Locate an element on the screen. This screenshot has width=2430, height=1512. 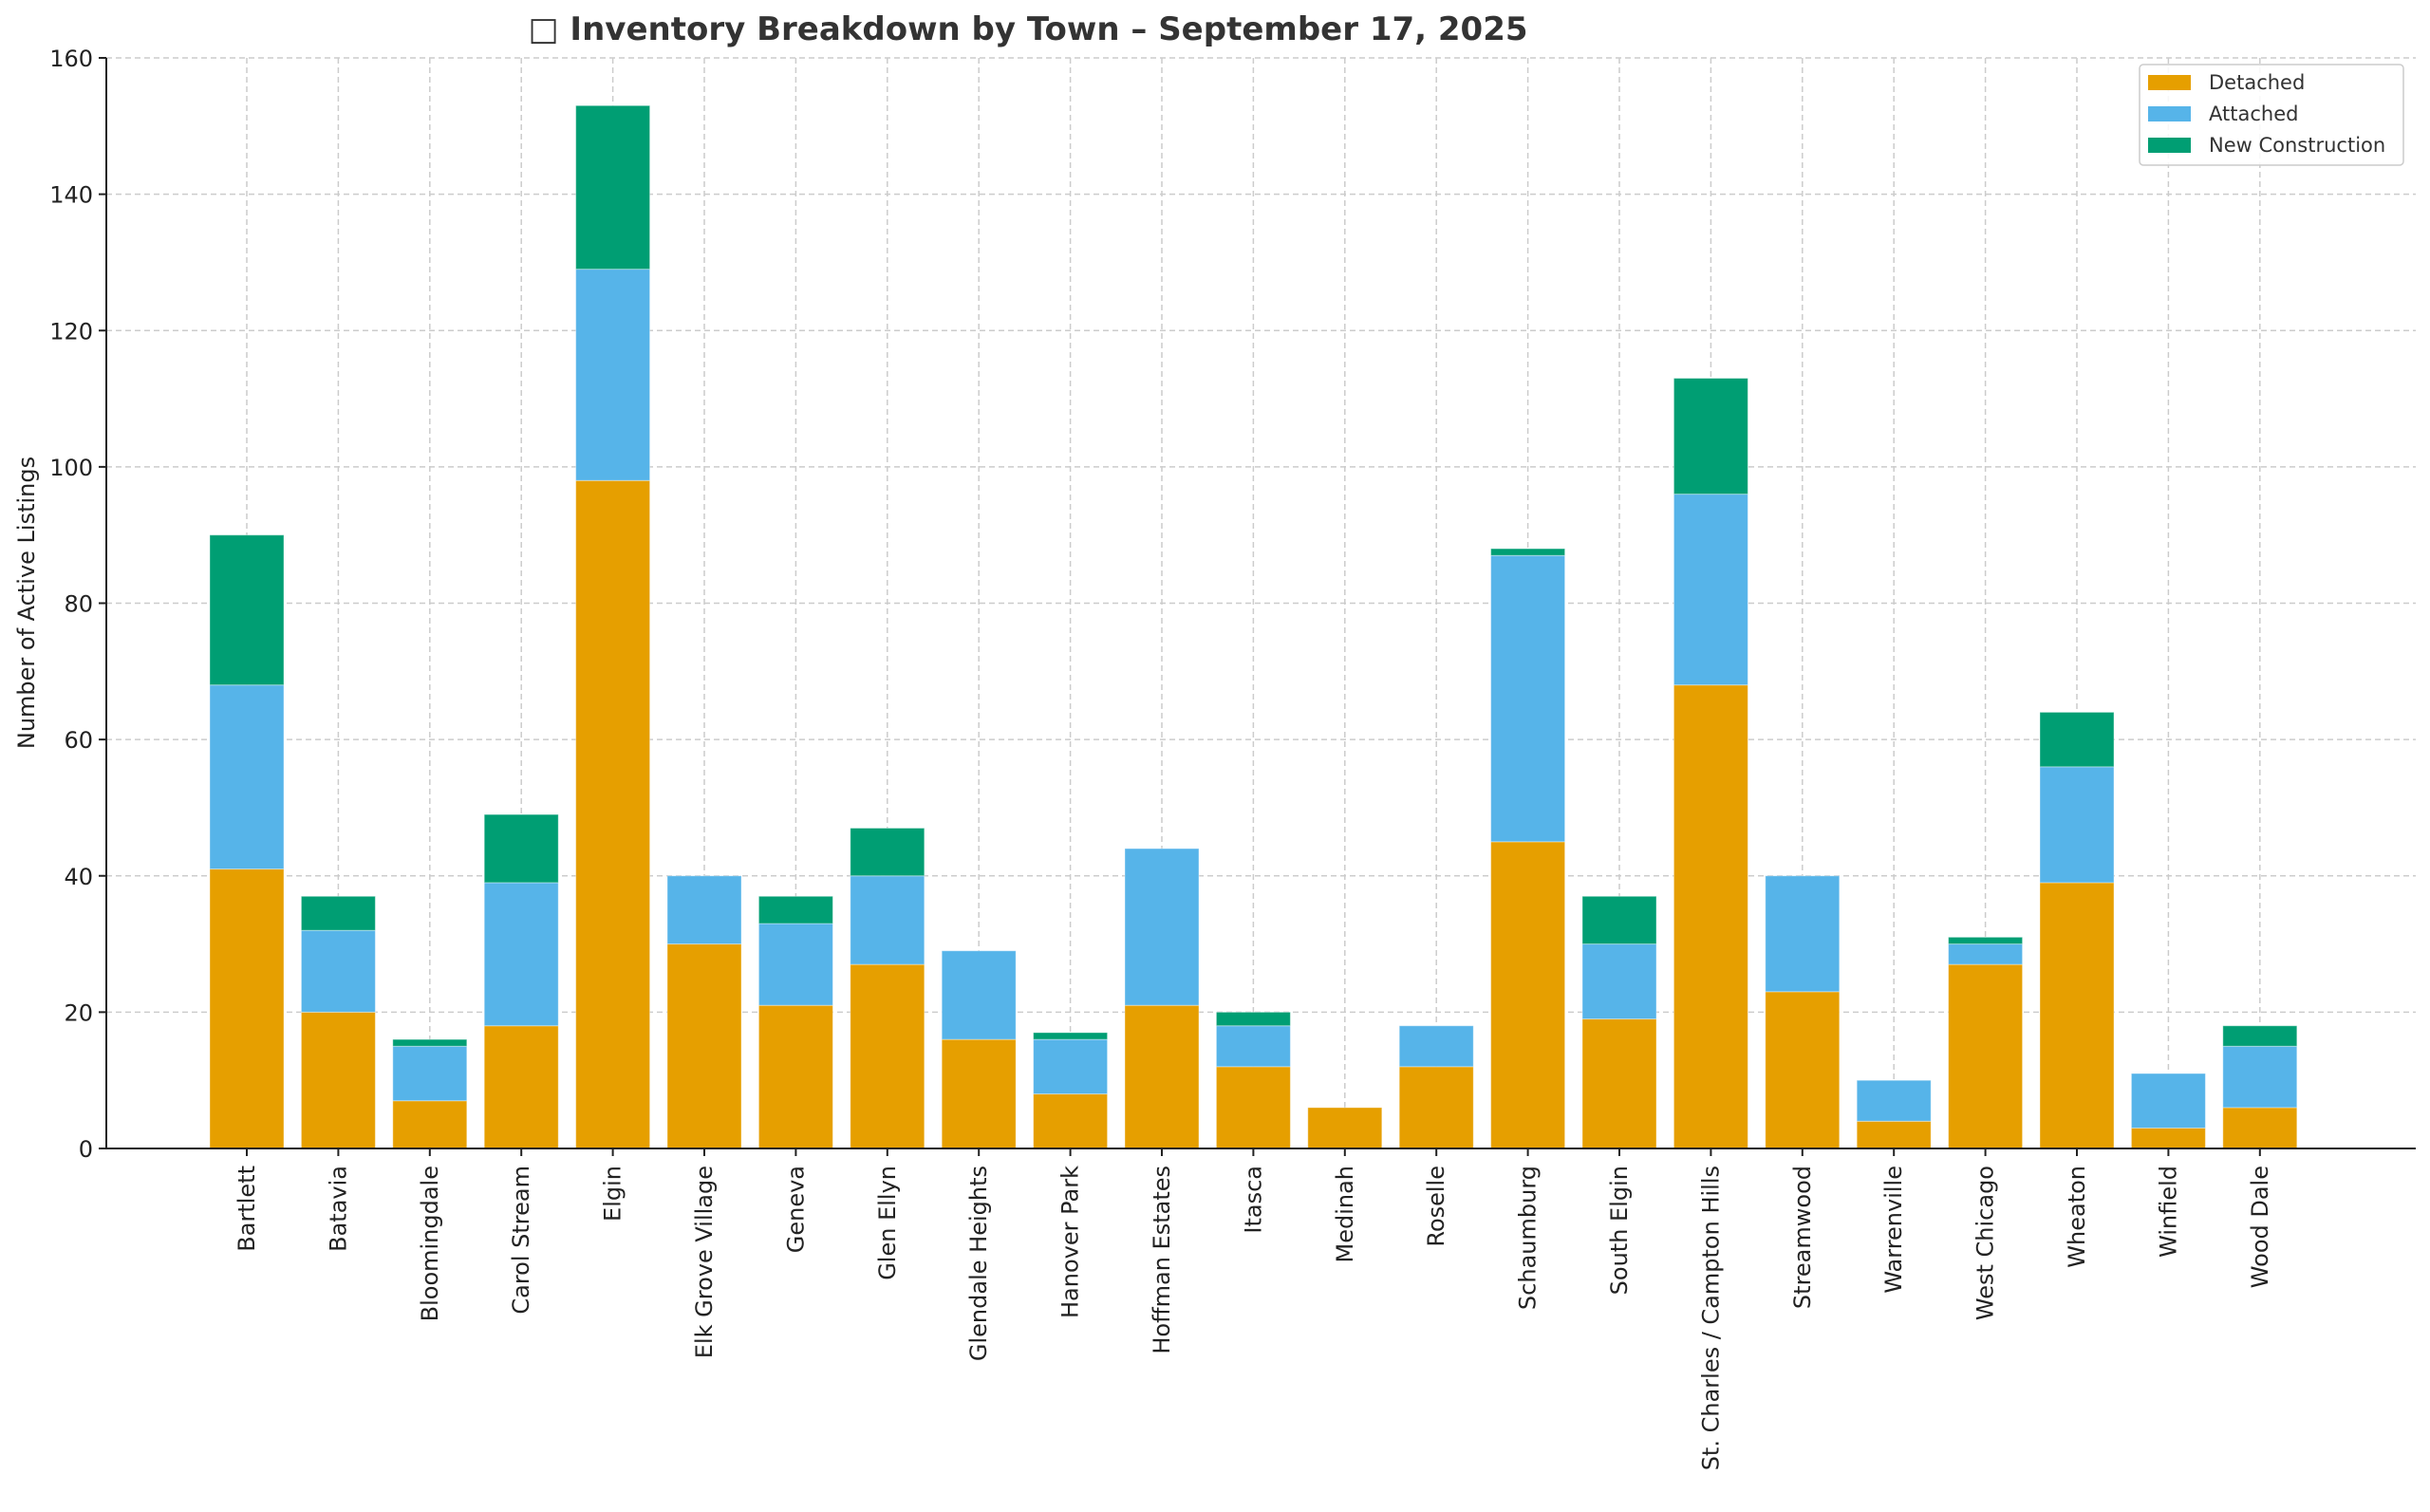
y-axis-label: Number of Active Listings is located at coordinates (26, 603).